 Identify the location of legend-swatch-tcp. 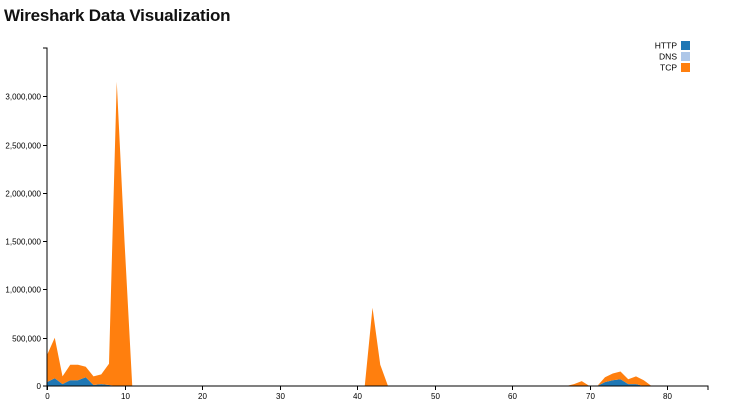
(685, 67).